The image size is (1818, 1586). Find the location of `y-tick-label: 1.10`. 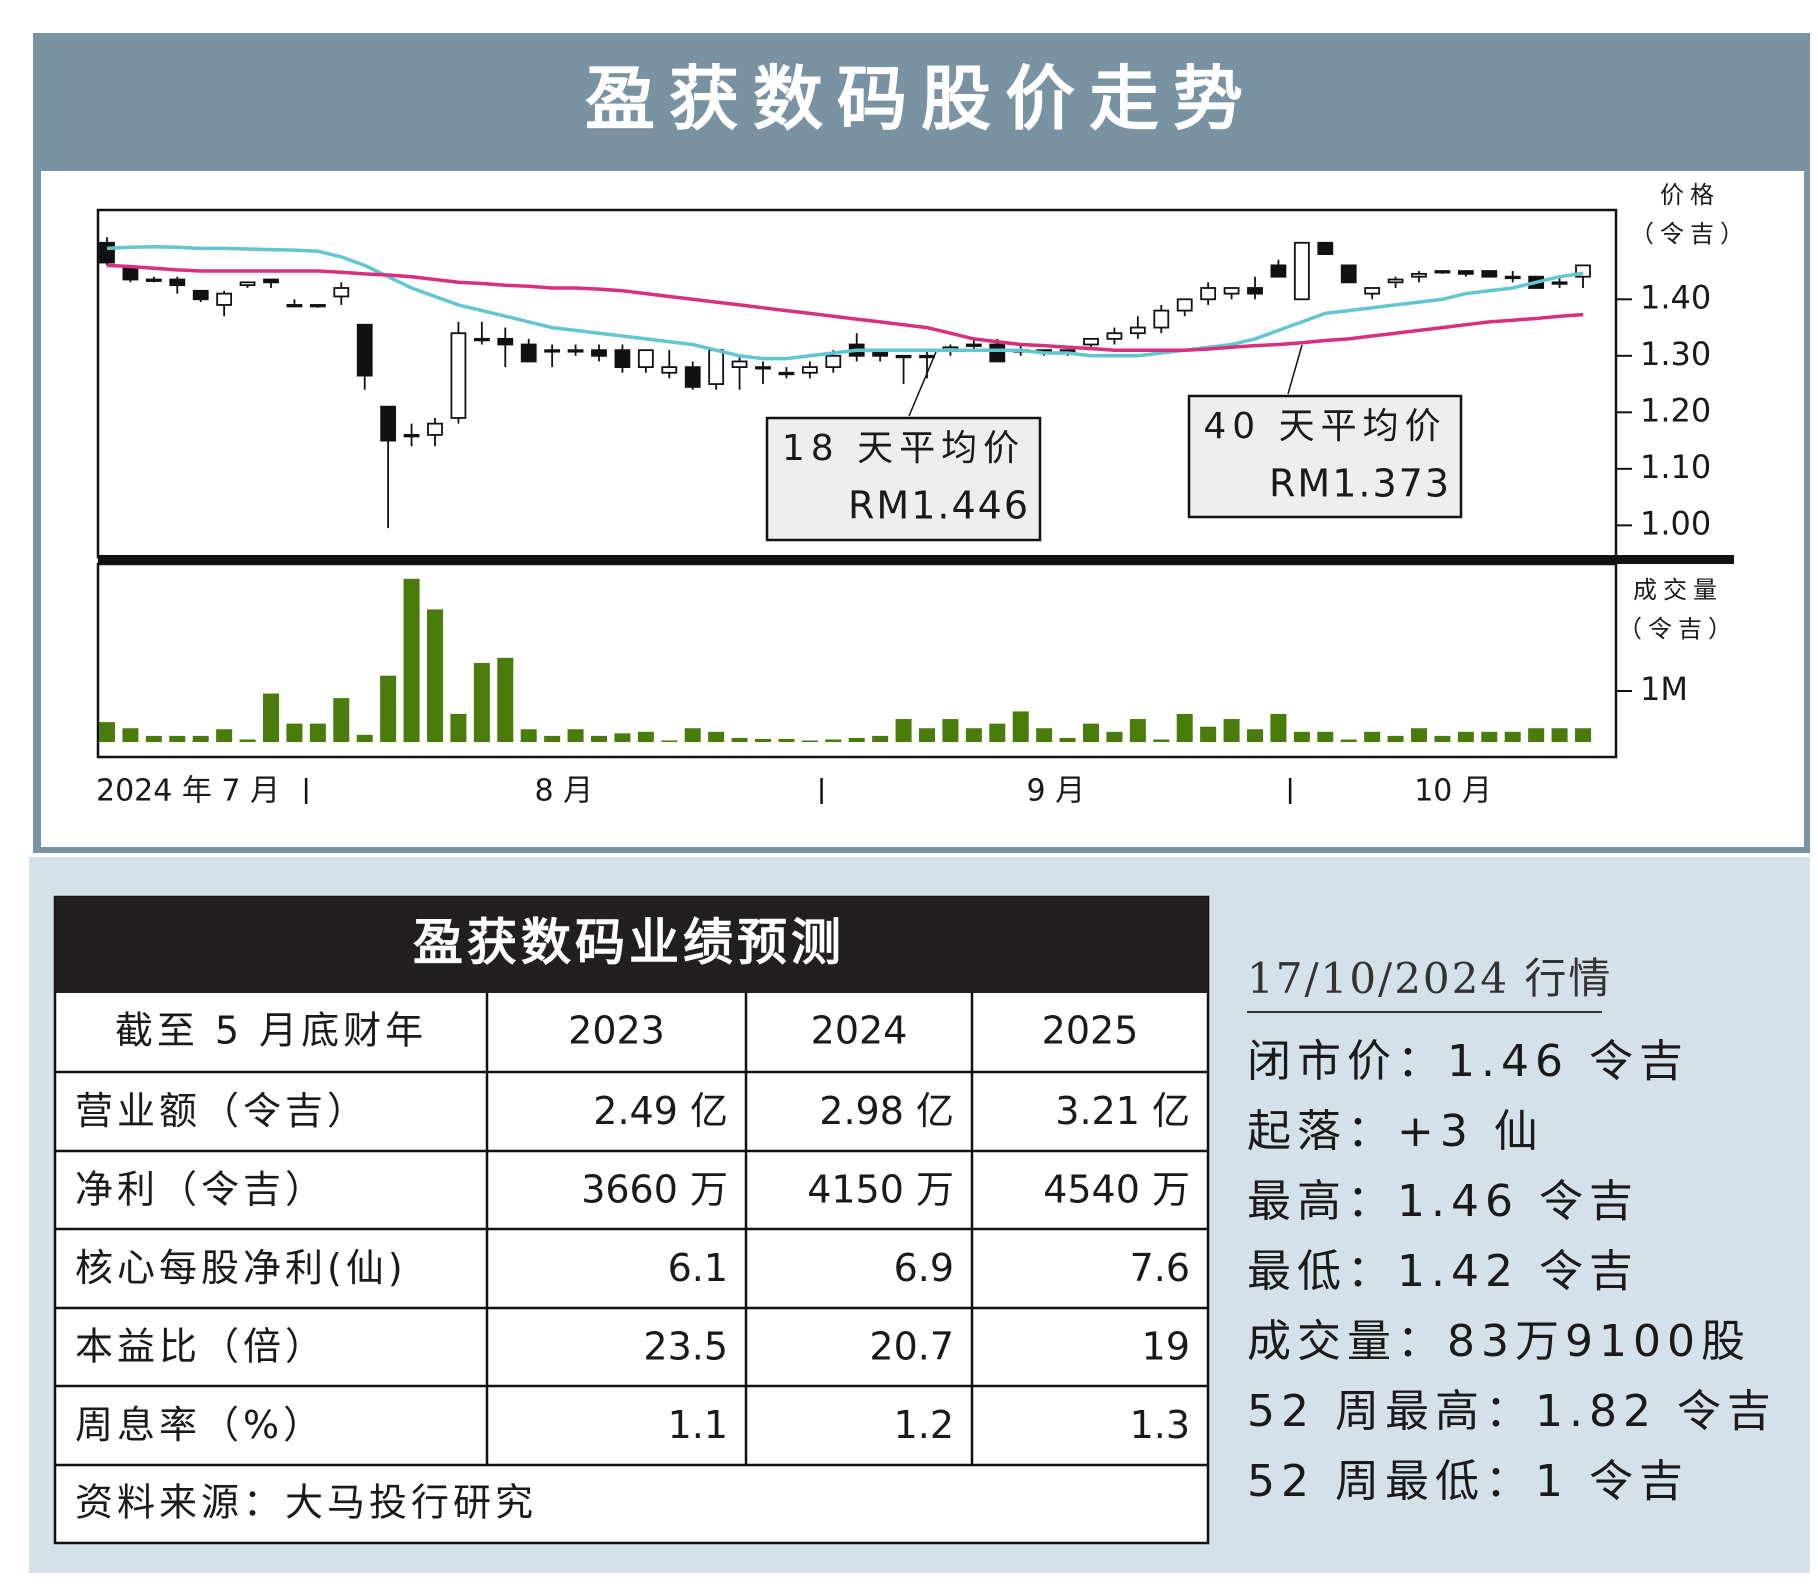

y-tick-label: 1.10 is located at coordinates (1675, 467).